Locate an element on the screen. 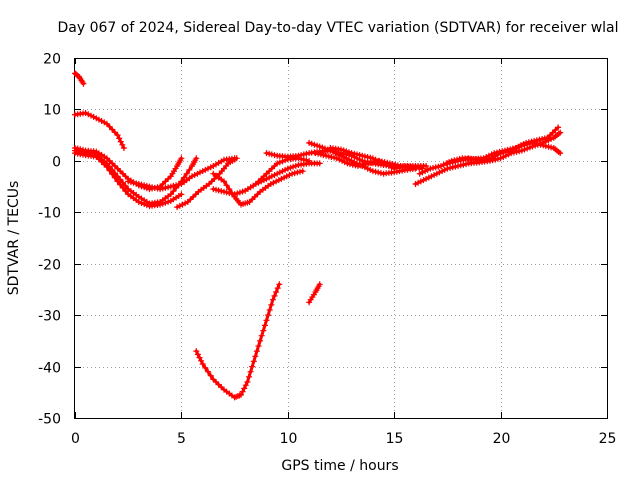  series-trace-f is located at coordinates (181, 174).